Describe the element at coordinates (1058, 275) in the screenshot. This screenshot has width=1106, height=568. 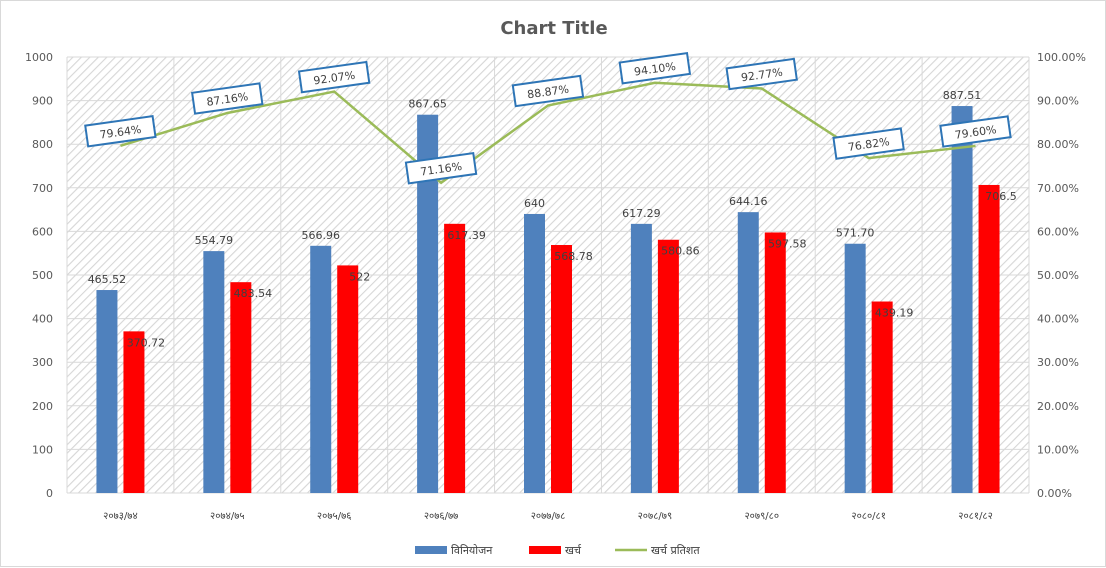
I see `y-right-tick-label: 50.00%` at that location.